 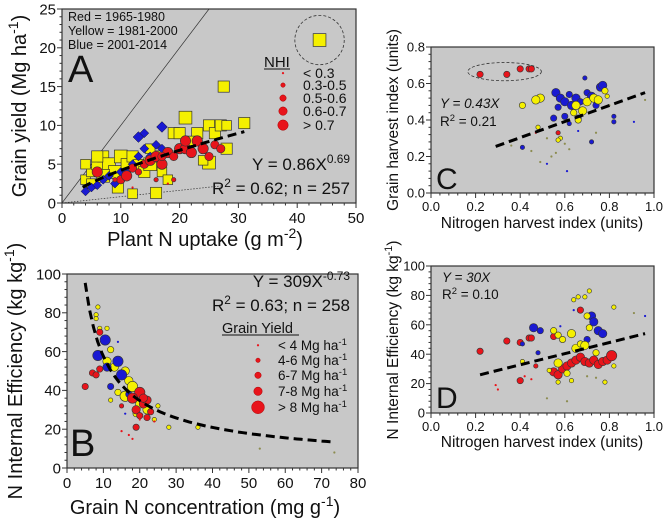 I want to click on y-tick-label: 60, so click(x=418, y=324).